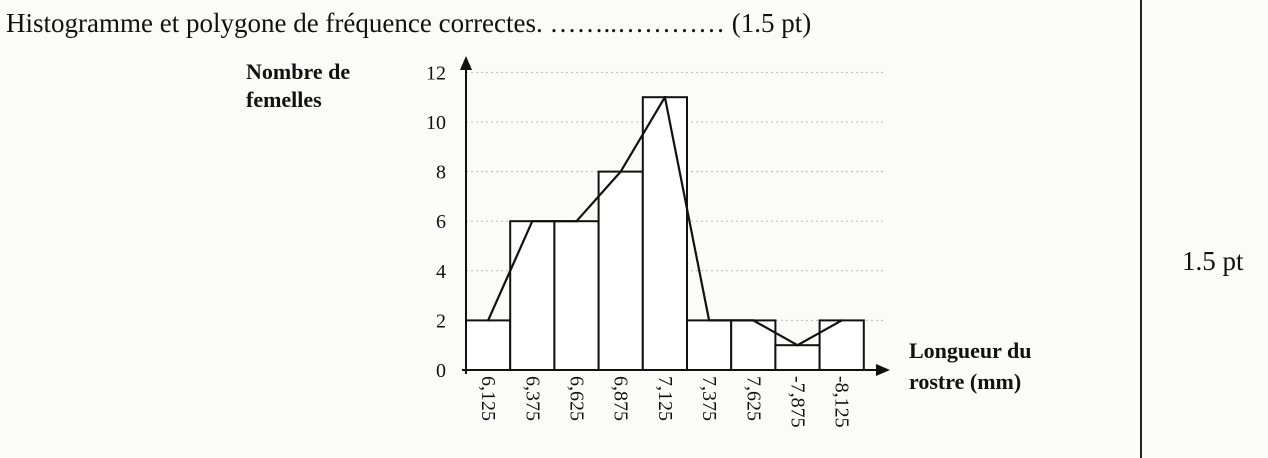  What do you see at coordinates (488, 398) in the screenshot?
I see `x-tick-label-0: 6,125` at bounding box center [488, 398].